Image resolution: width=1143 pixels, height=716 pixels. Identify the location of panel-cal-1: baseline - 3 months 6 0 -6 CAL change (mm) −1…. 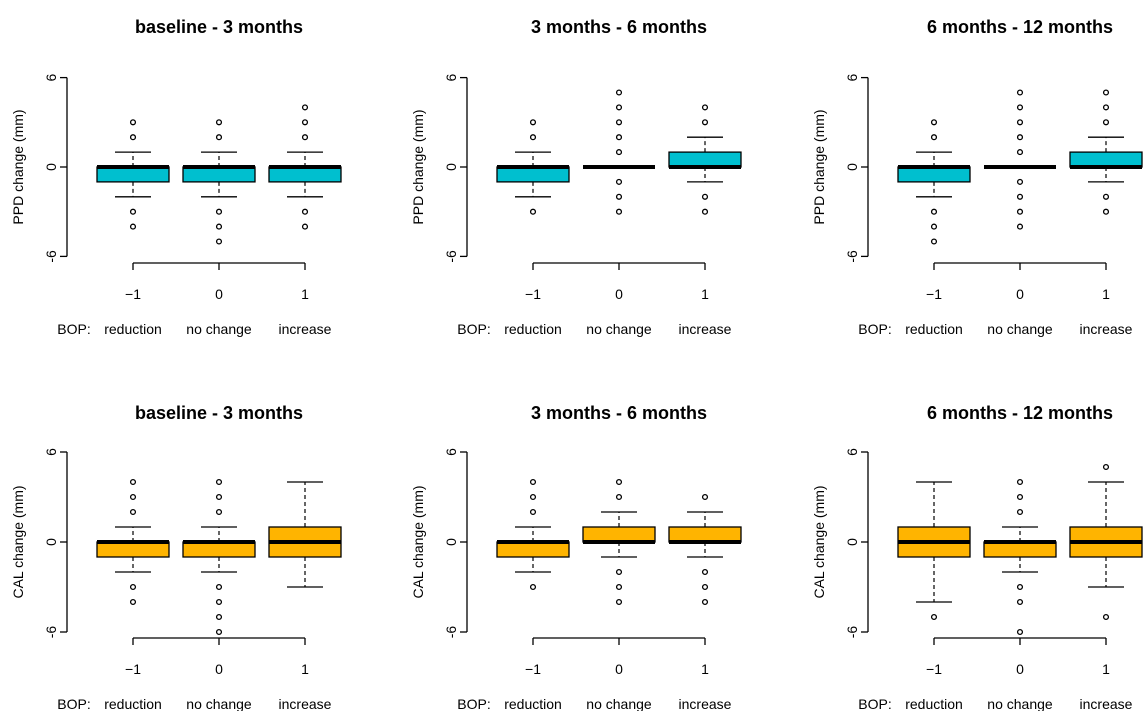
(176, 557).